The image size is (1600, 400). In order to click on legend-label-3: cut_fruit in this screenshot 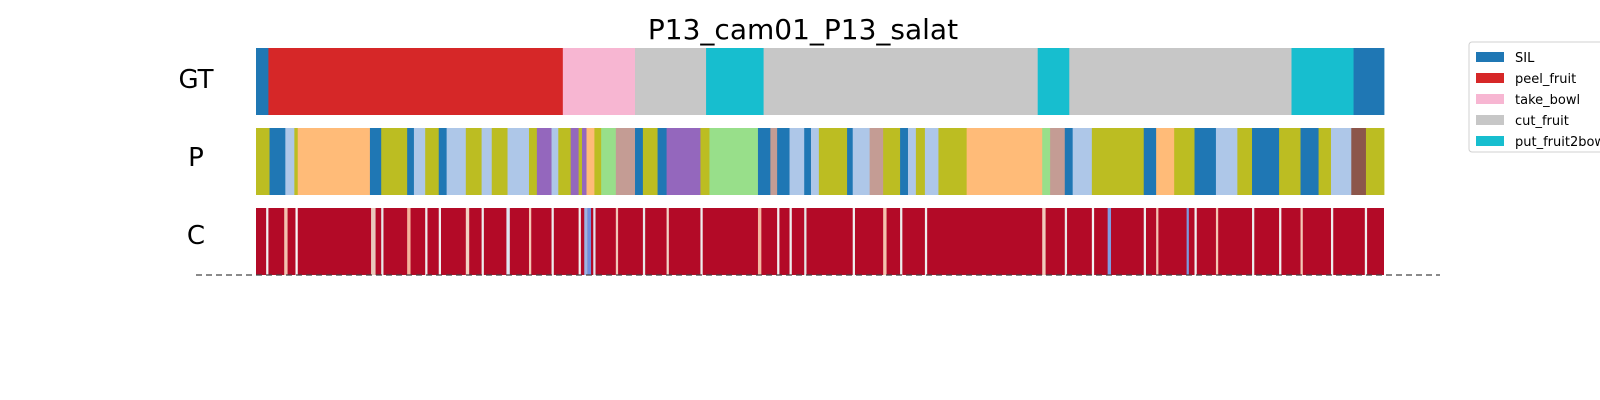, I will do `click(1542, 121)`.